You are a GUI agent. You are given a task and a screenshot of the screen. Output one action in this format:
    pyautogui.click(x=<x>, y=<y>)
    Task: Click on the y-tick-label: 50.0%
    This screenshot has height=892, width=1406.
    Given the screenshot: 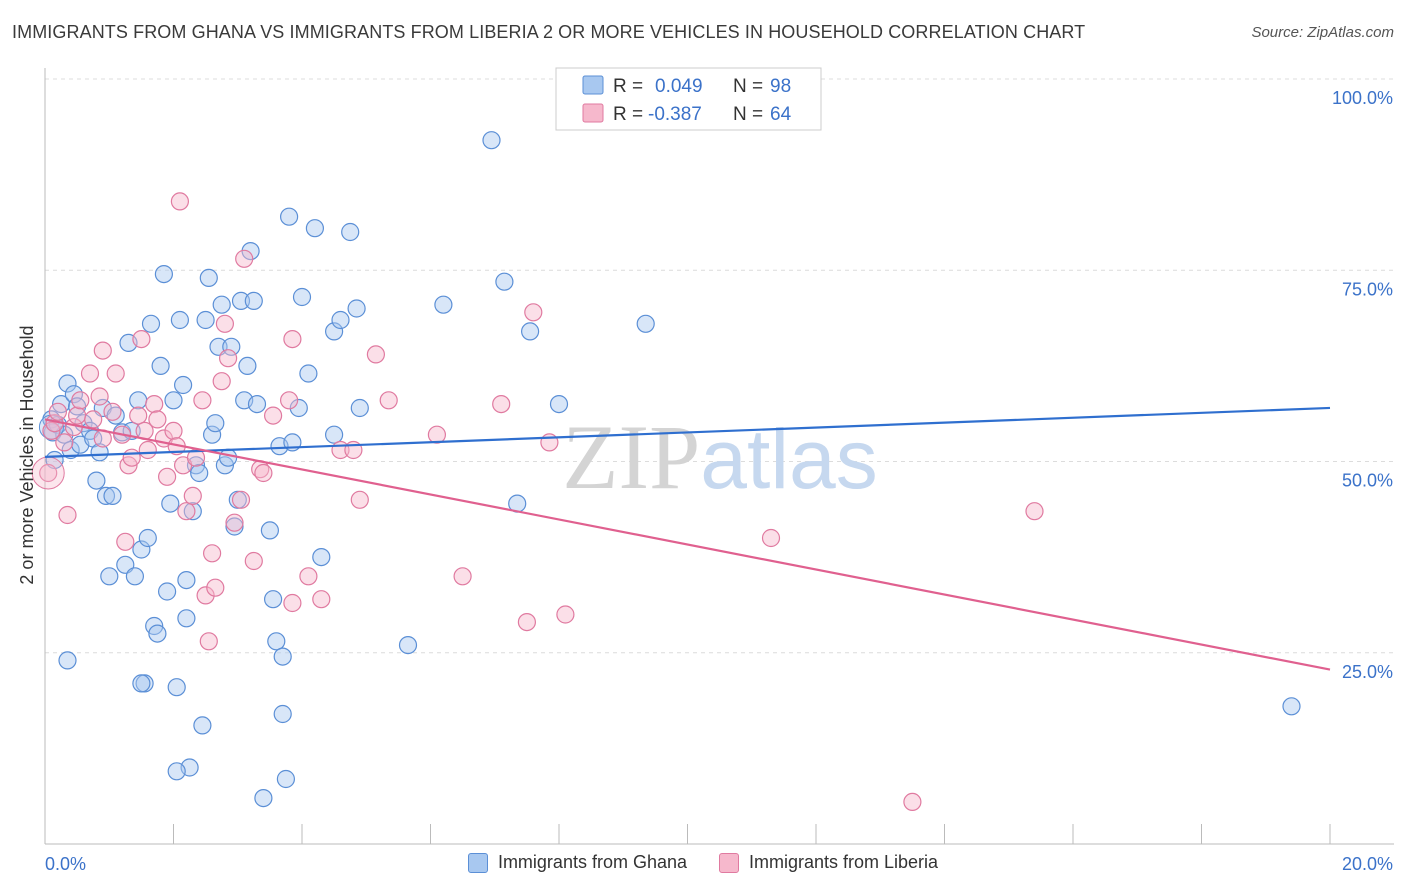 What is the action you would take?
    pyautogui.click(x=1367, y=481)
    